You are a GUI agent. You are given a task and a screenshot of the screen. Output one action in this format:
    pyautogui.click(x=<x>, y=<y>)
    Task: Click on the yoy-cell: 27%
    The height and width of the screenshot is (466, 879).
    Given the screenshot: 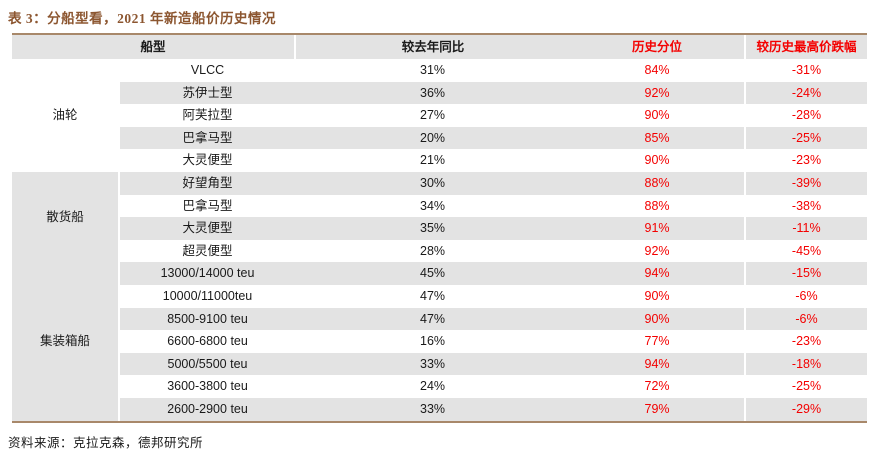 What is the action you would take?
    pyautogui.click(x=433, y=115)
    